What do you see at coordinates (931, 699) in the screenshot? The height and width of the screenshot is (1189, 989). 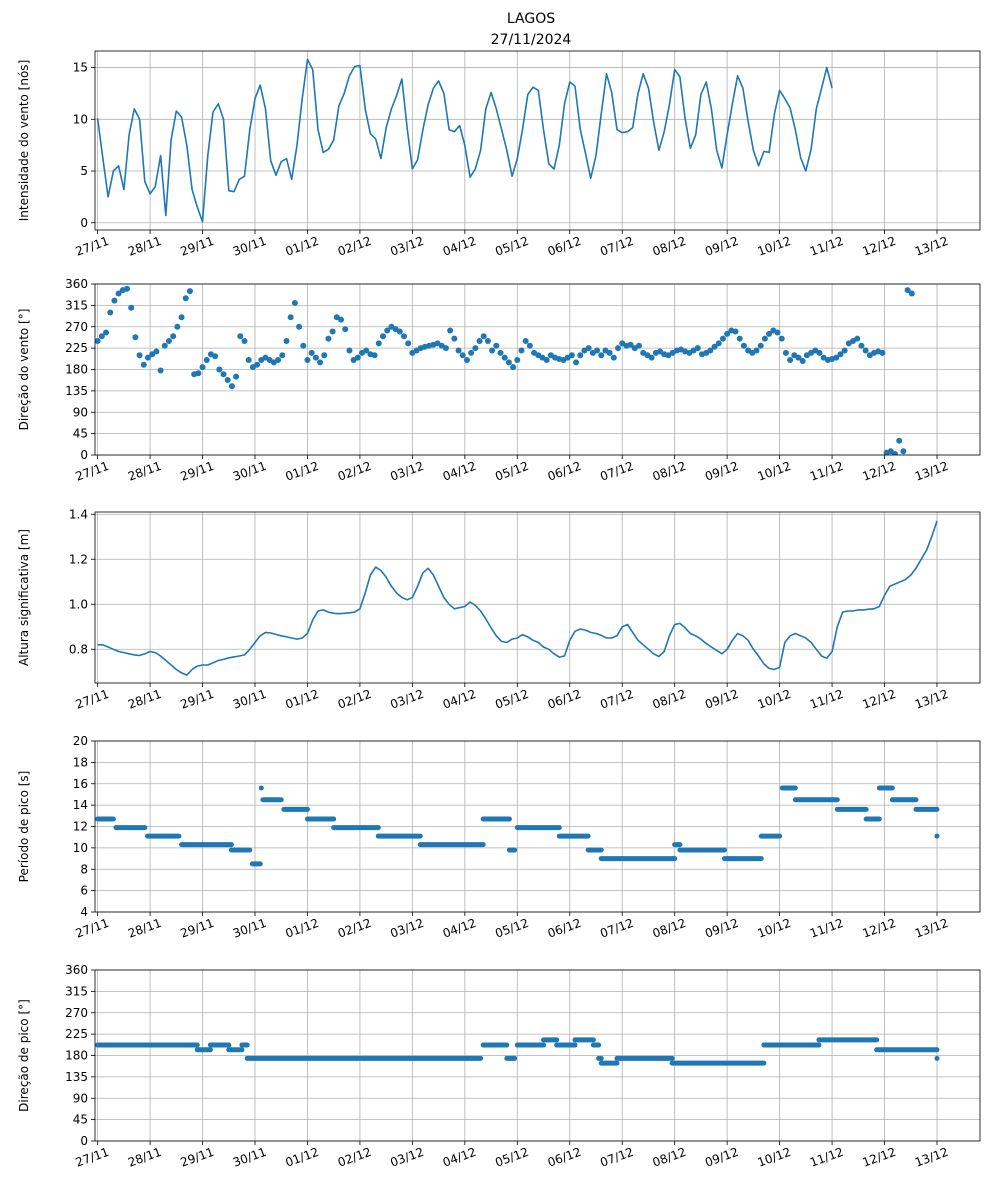 I see `x-tick-label: 13/12` at bounding box center [931, 699].